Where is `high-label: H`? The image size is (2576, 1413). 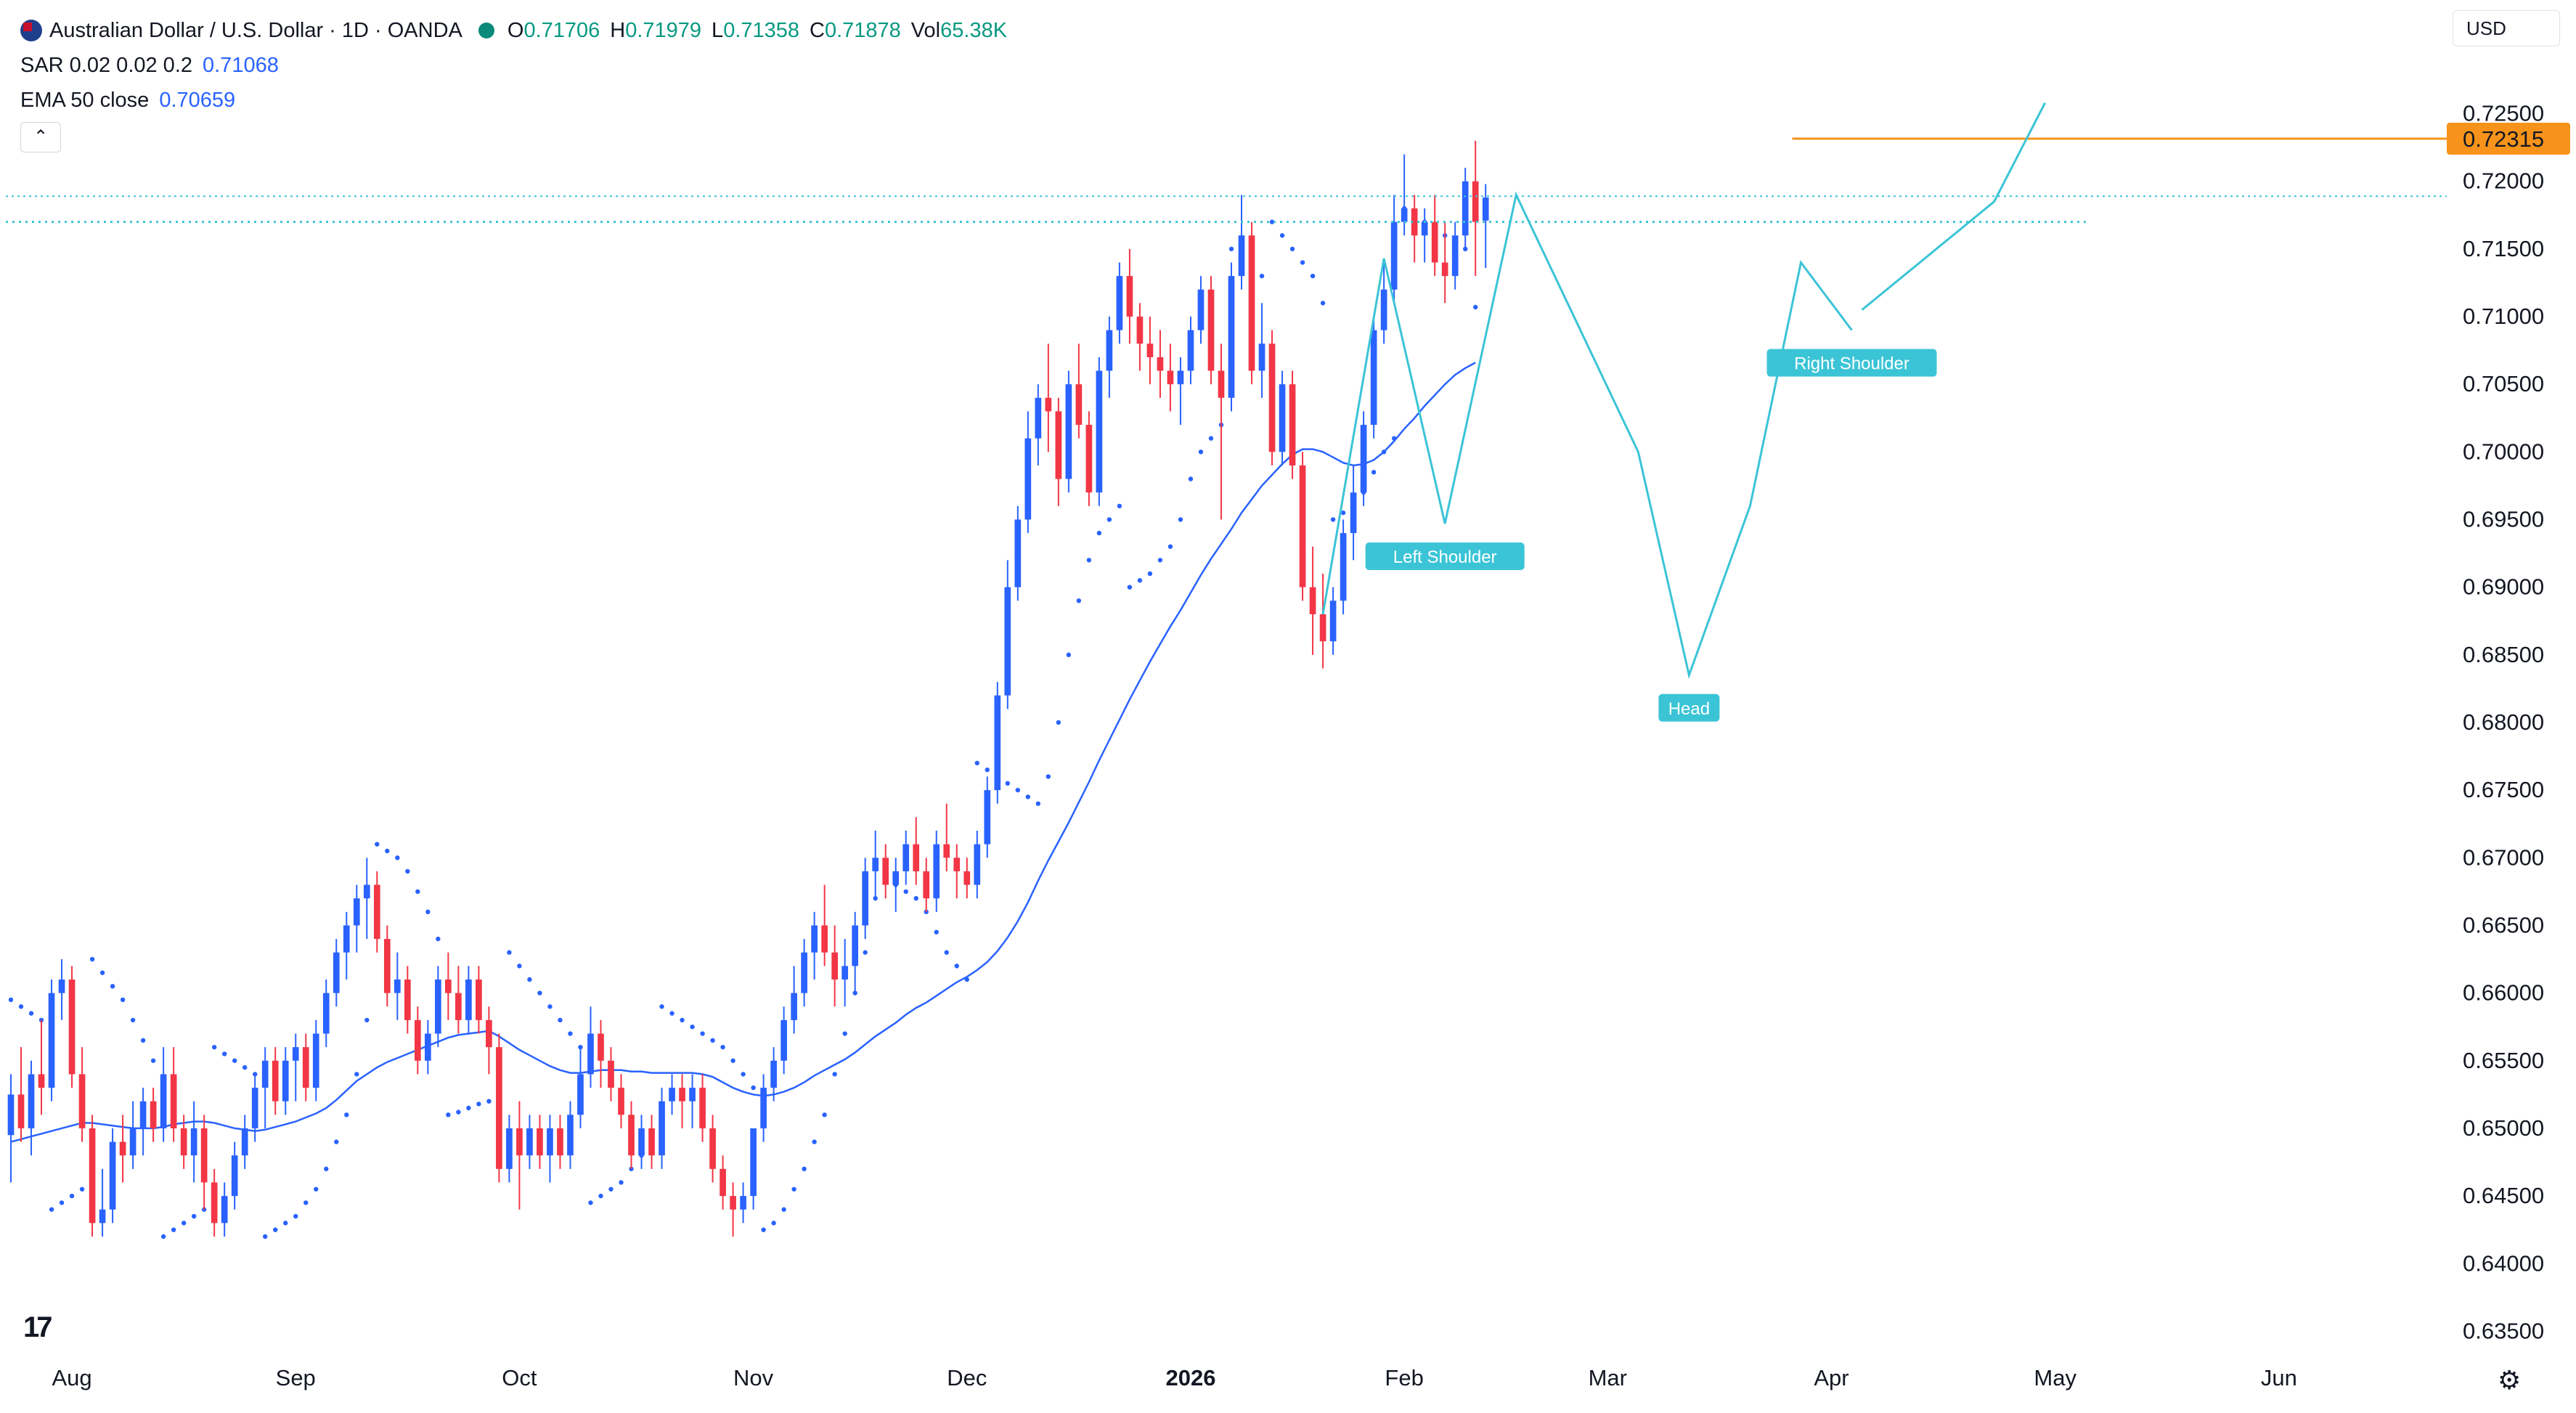 high-label: H is located at coordinates (618, 31).